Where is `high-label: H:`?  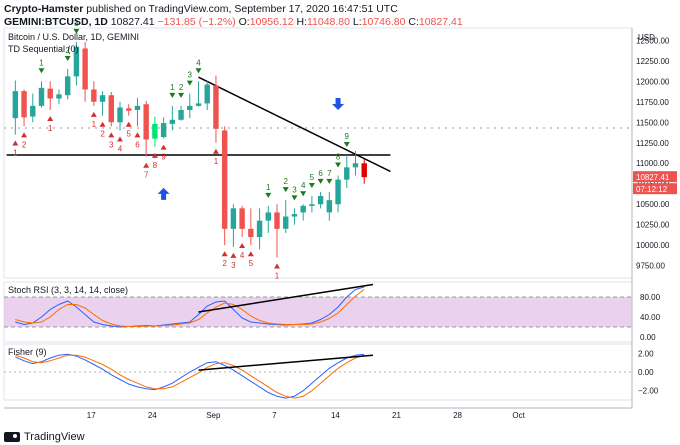
high-label: H: is located at coordinates (301, 22).